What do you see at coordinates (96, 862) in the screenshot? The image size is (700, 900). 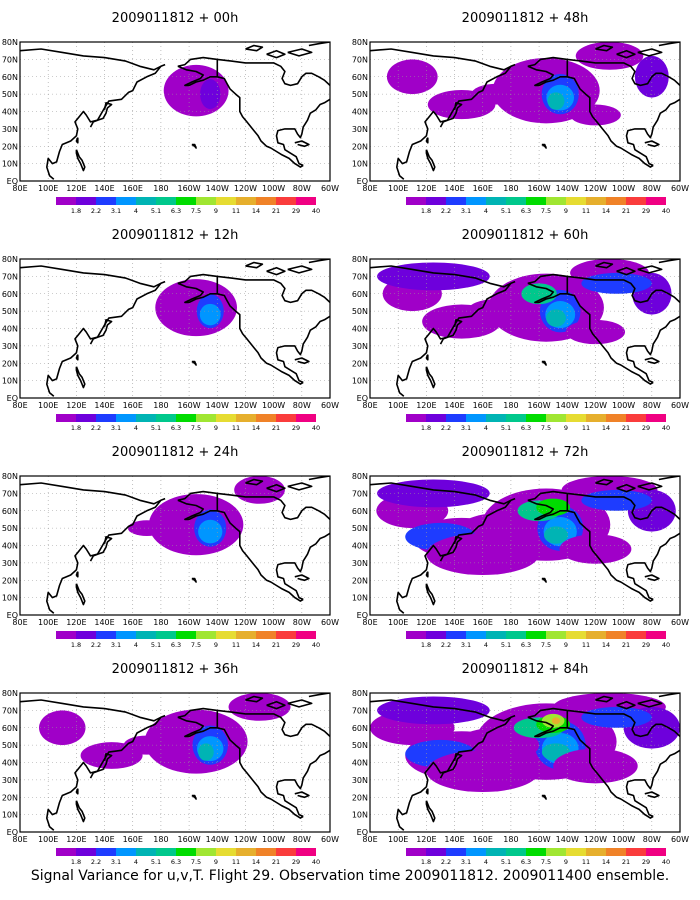 I see `colorbar-label: 2.2` at bounding box center [96, 862].